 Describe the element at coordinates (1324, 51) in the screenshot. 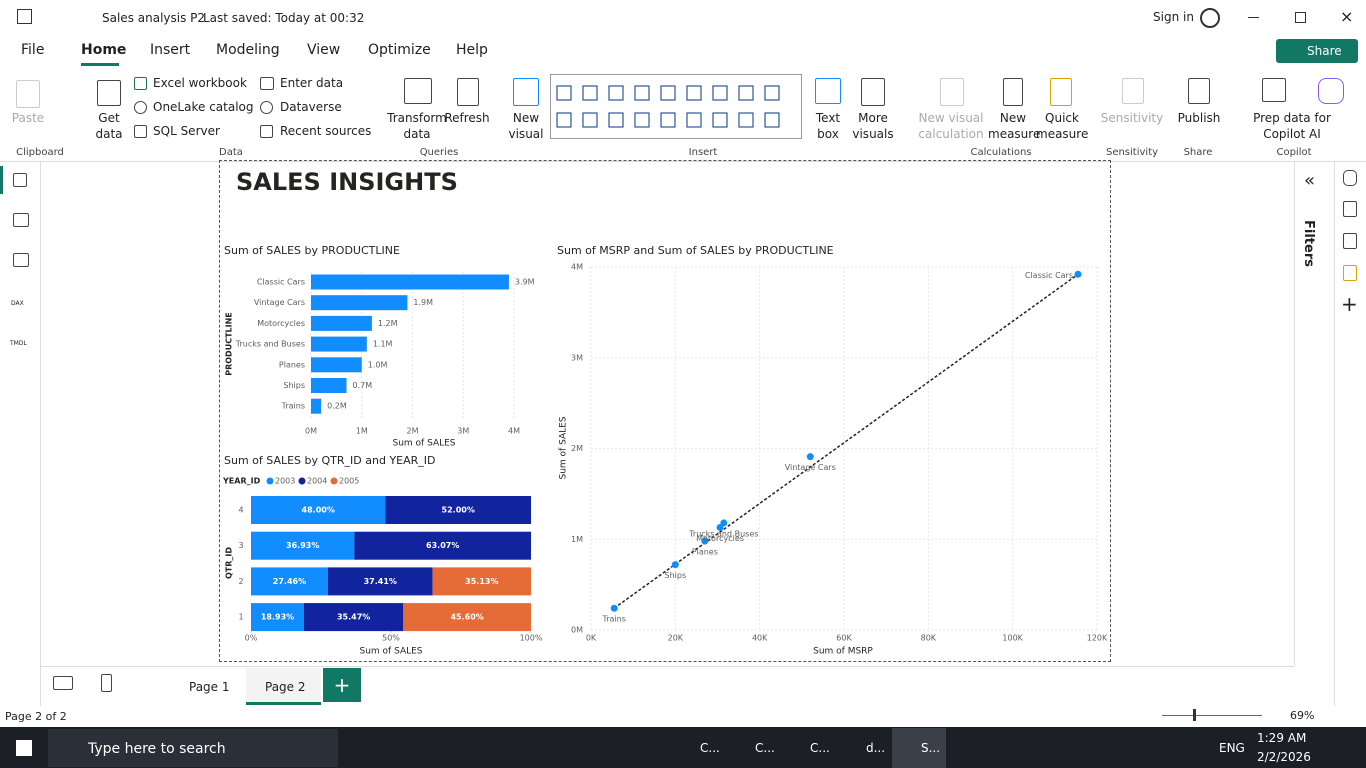

I see `share-label: Share` at that location.